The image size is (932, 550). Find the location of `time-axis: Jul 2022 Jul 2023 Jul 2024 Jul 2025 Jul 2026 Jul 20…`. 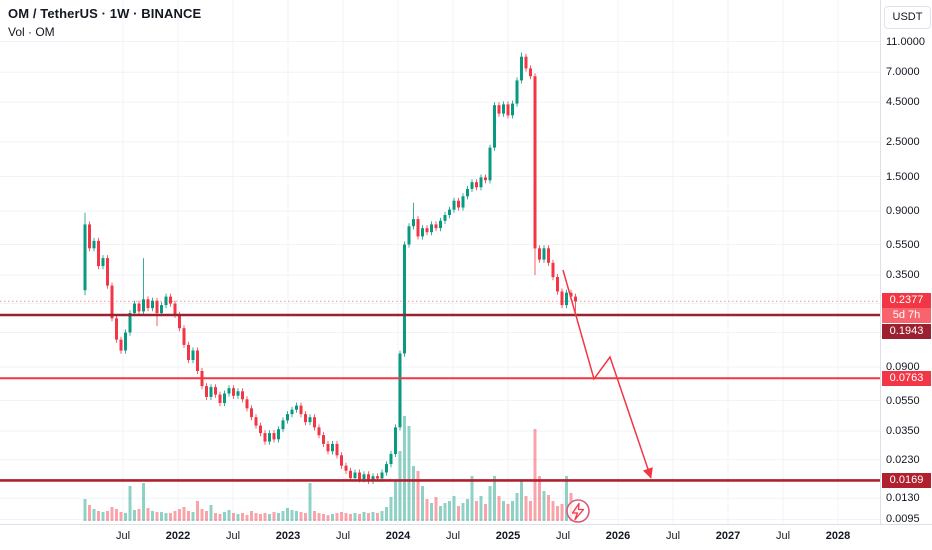

time-axis: Jul 2022 Jul 2023 Jul 2024 Jul 2025 Jul 2026 Jul 20… is located at coordinates (466, 537).